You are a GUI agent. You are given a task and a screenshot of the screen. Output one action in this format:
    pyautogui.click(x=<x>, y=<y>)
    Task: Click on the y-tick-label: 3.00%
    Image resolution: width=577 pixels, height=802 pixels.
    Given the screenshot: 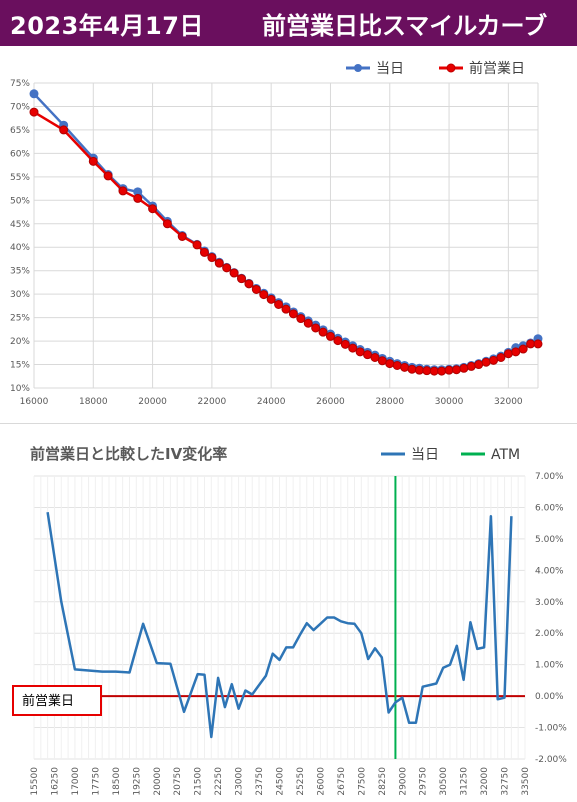 What is the action you would take?
    pyautogui.click(x=549, y=603)
    